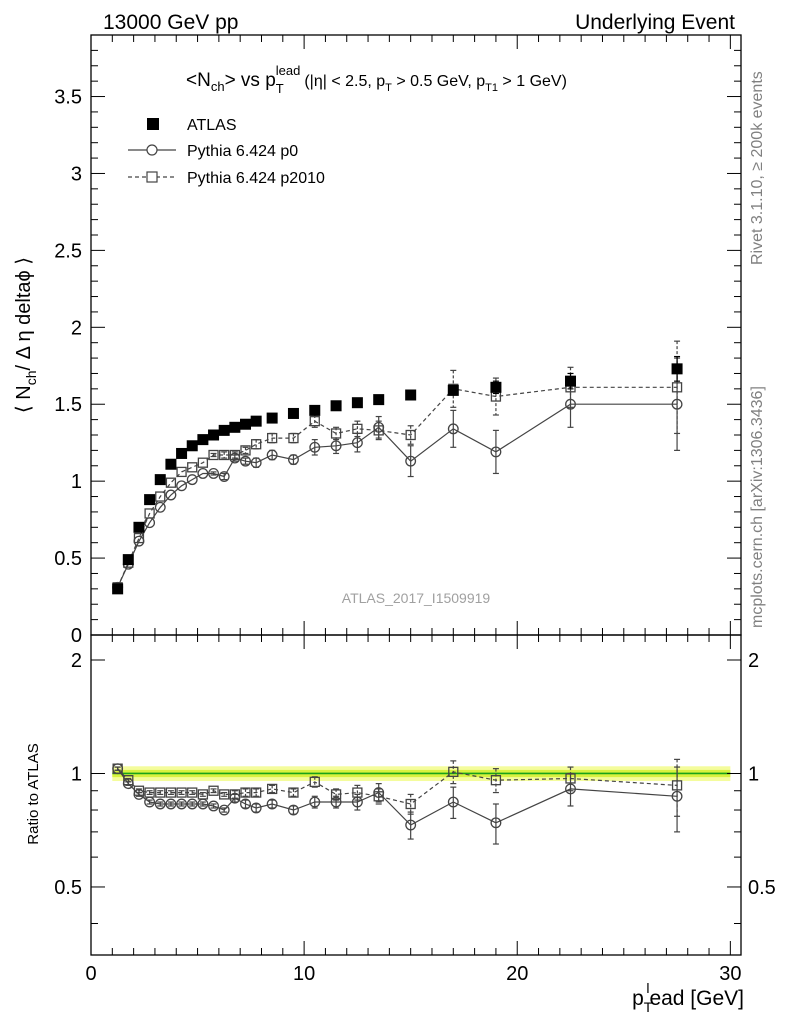 The image size is (786, 1024). I want to click on ratio-y-axis-title: Ratio to ATLAS, so click(33, 793).